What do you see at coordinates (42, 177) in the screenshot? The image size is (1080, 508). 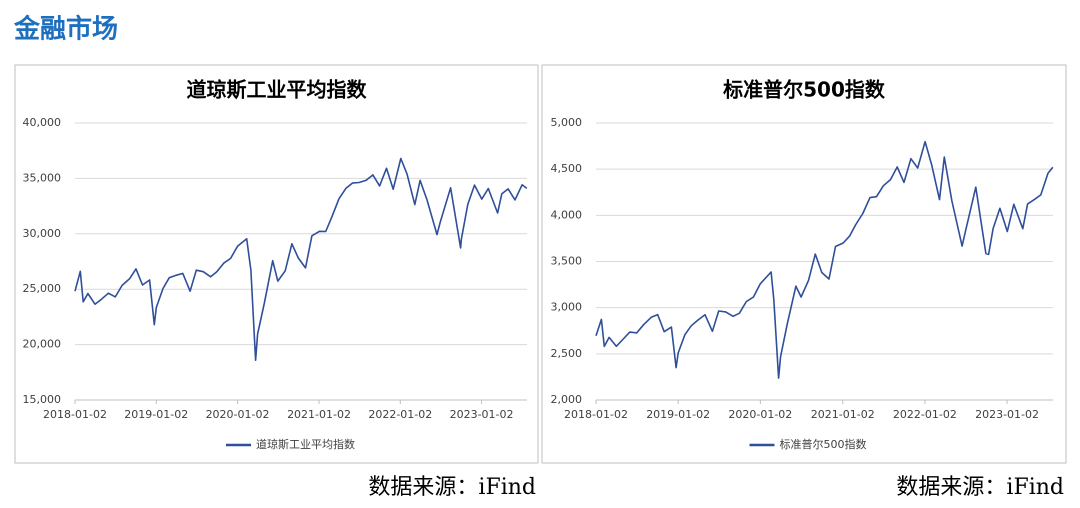 I see `y-tick-label: 35,000` at bounding box center [42, 177].